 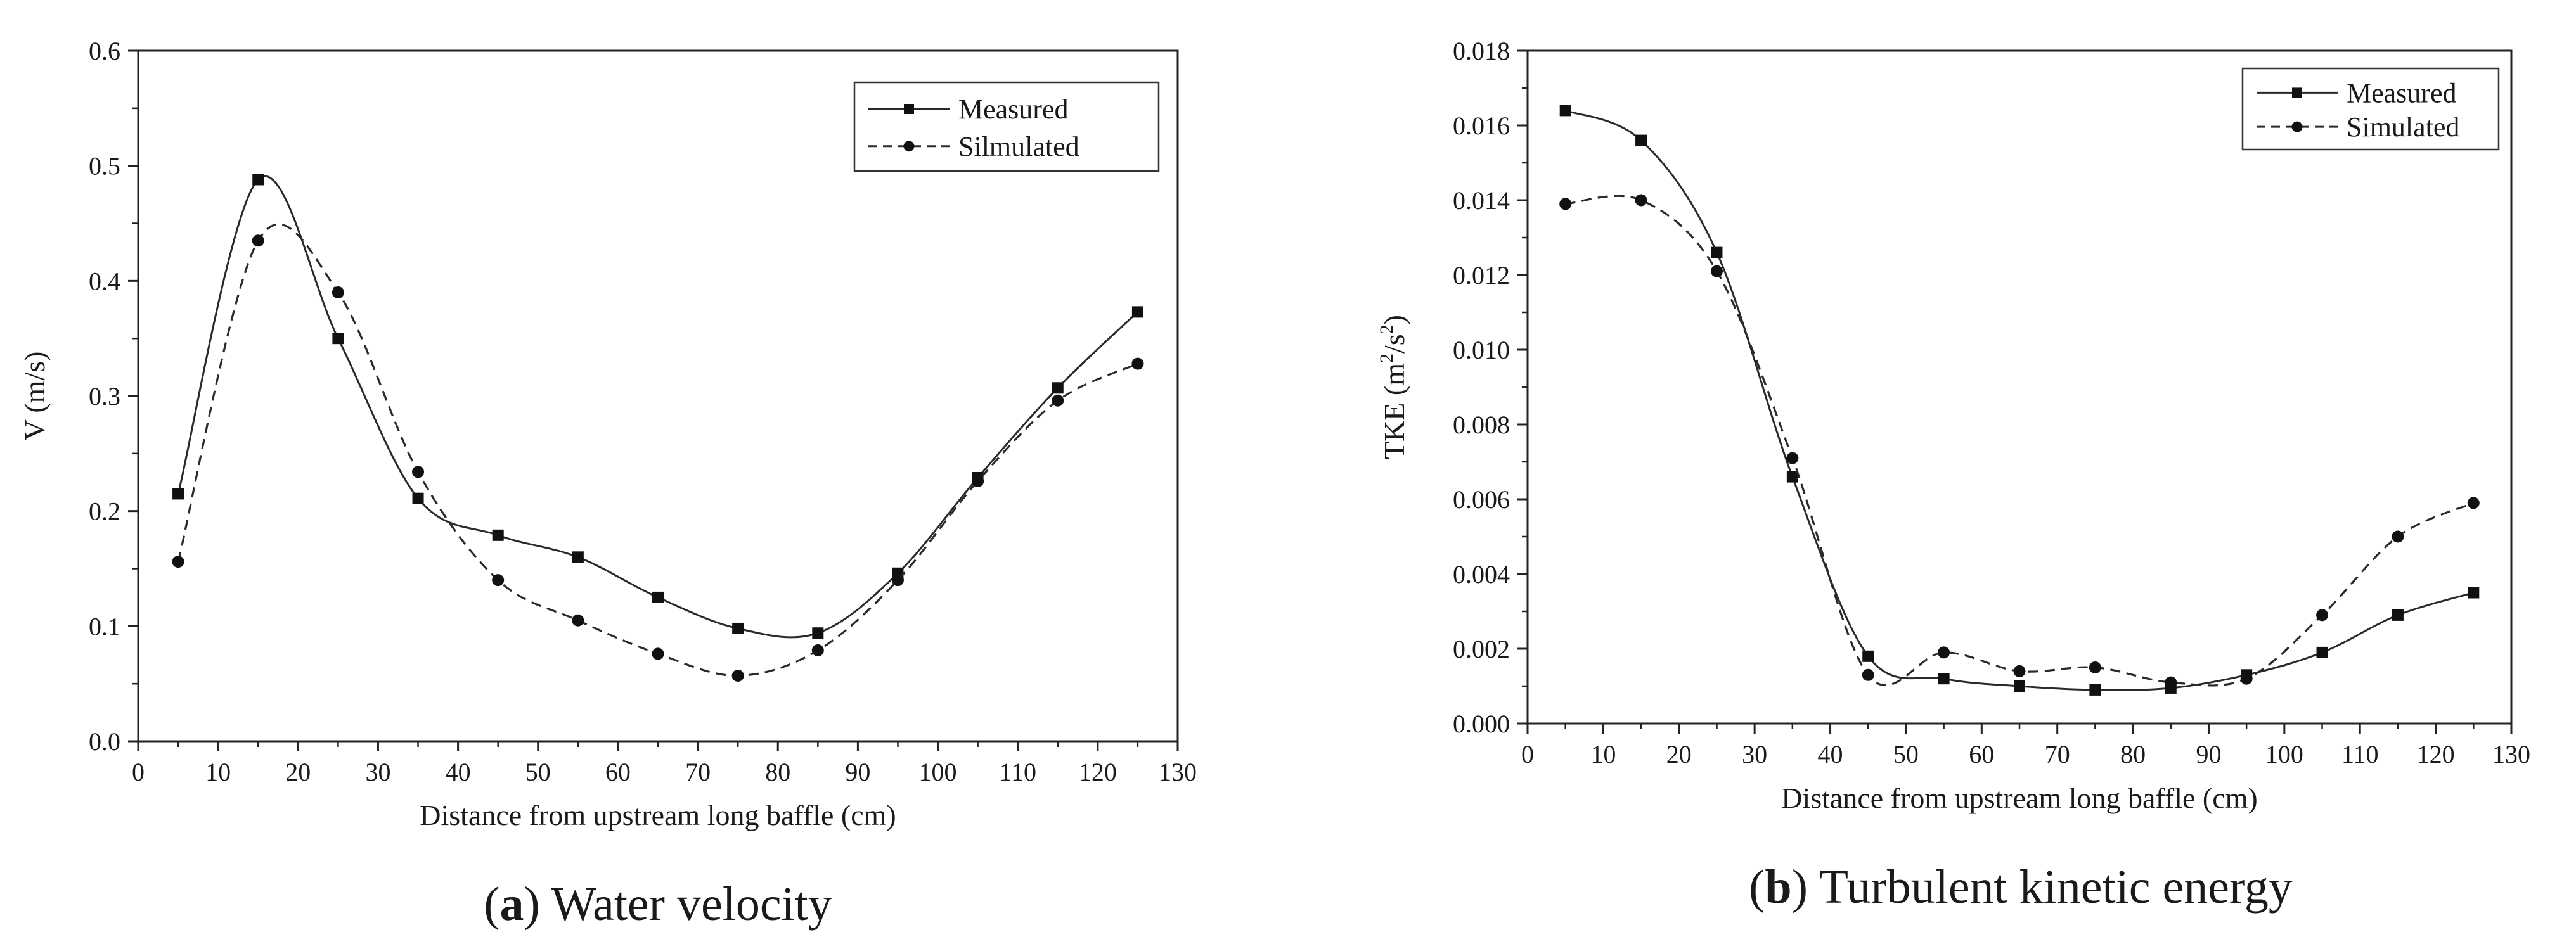 I want to click on y-tick-label: 0.0, so click(x=105, y=741).